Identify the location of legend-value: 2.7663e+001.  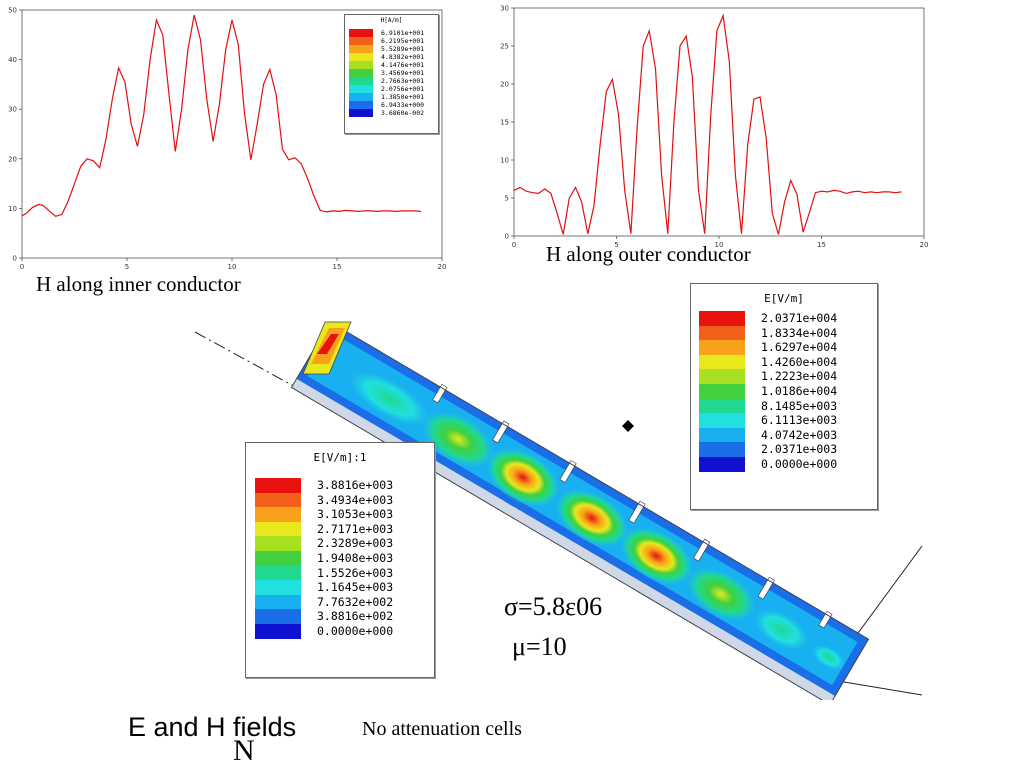
(403, 81).